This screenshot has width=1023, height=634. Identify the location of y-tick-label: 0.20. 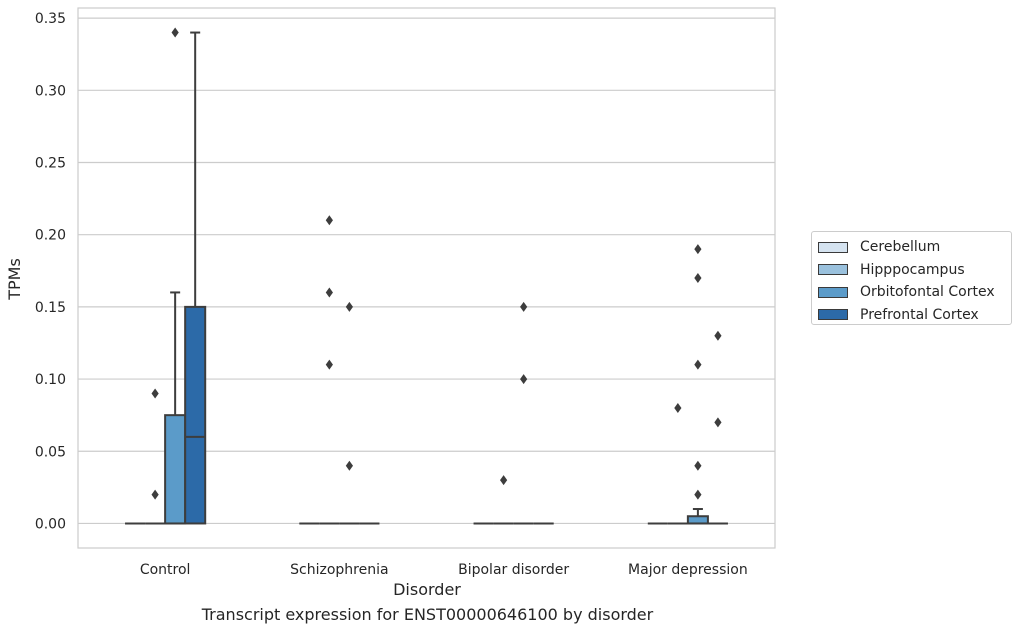
(50, 236).